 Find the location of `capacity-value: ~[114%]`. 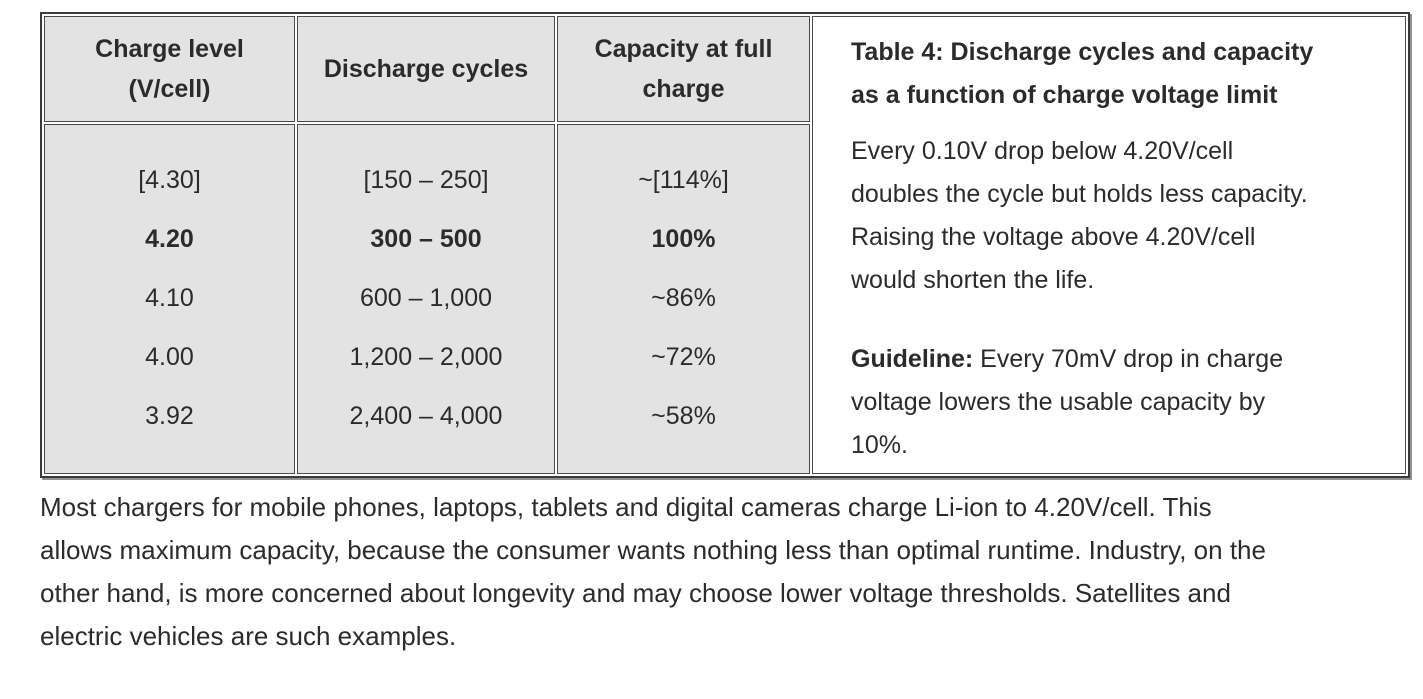

capacity-value: ~[114%] is located at coordinates (683, 180).